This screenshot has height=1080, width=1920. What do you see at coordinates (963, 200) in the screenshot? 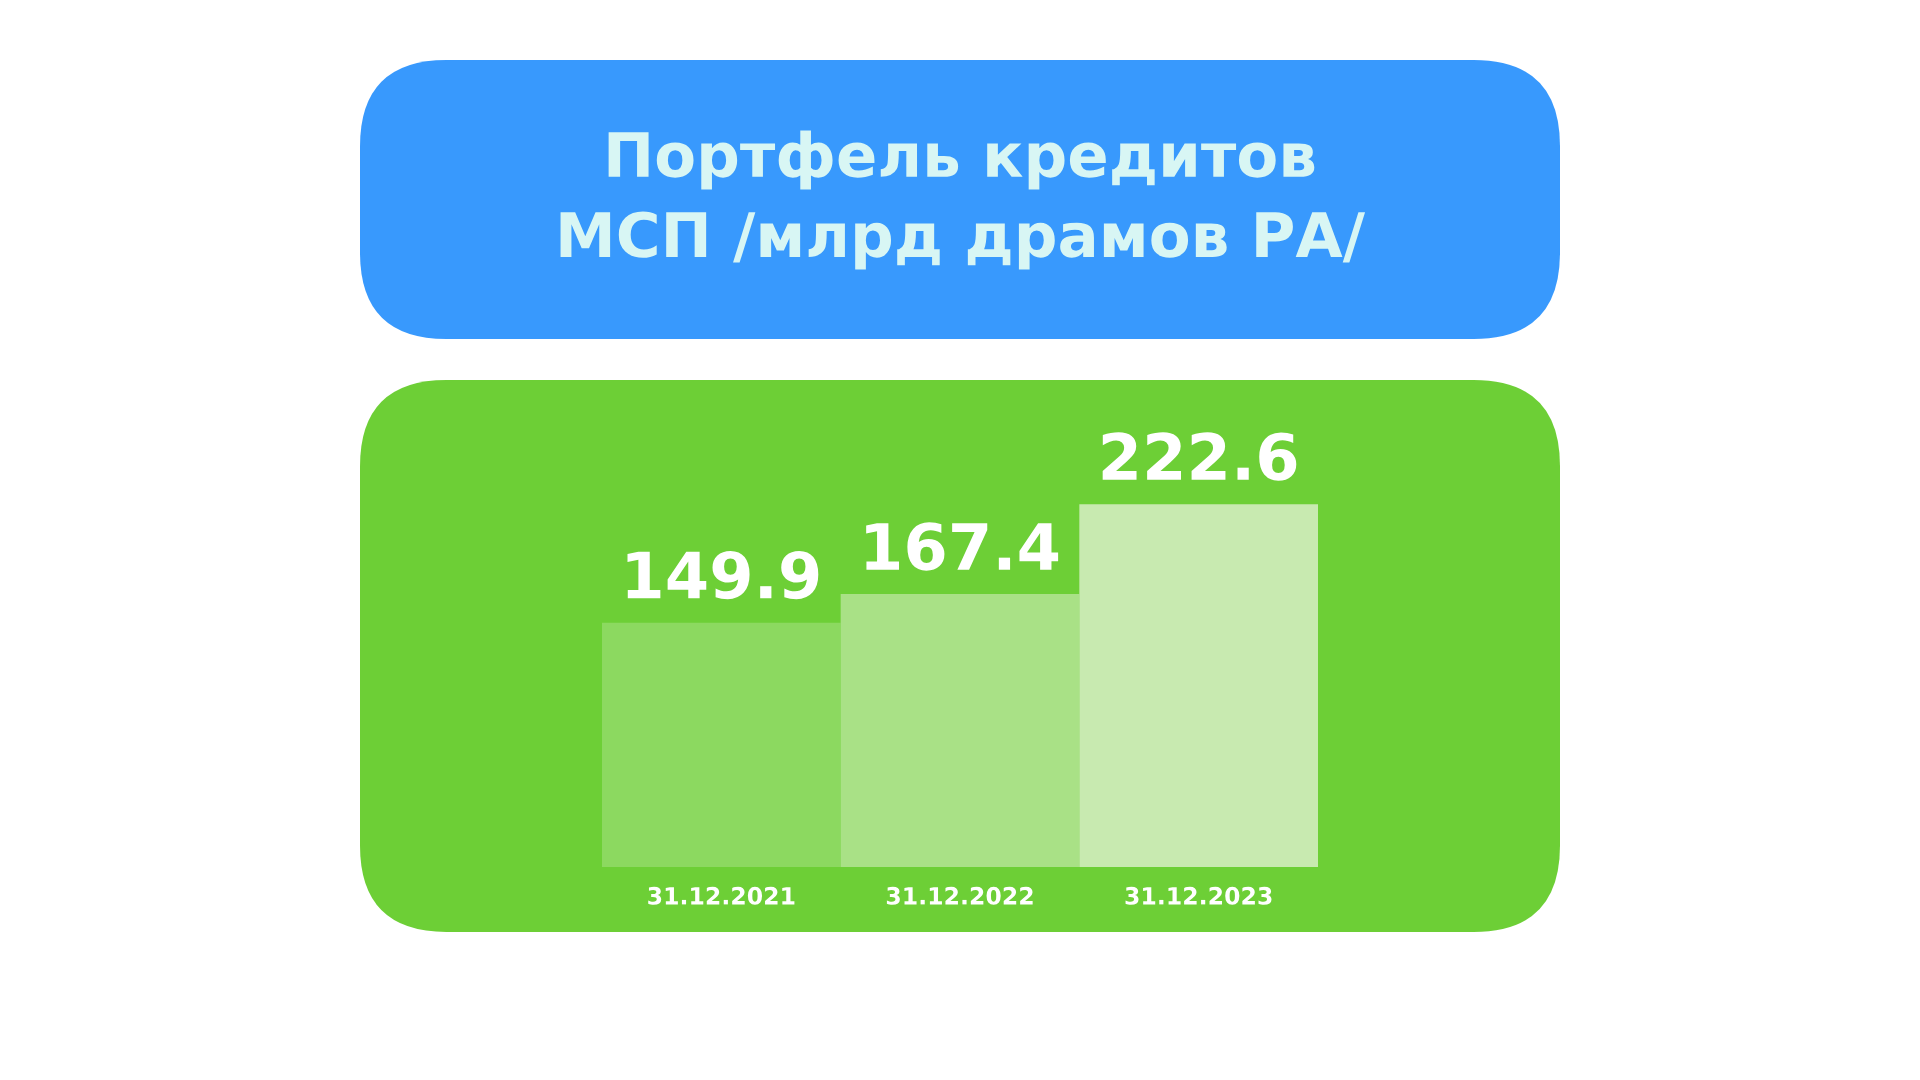
I see `chart-title: Портфель кредитов МСП /млрд драмов РА/` at bounding box center [963, 200].